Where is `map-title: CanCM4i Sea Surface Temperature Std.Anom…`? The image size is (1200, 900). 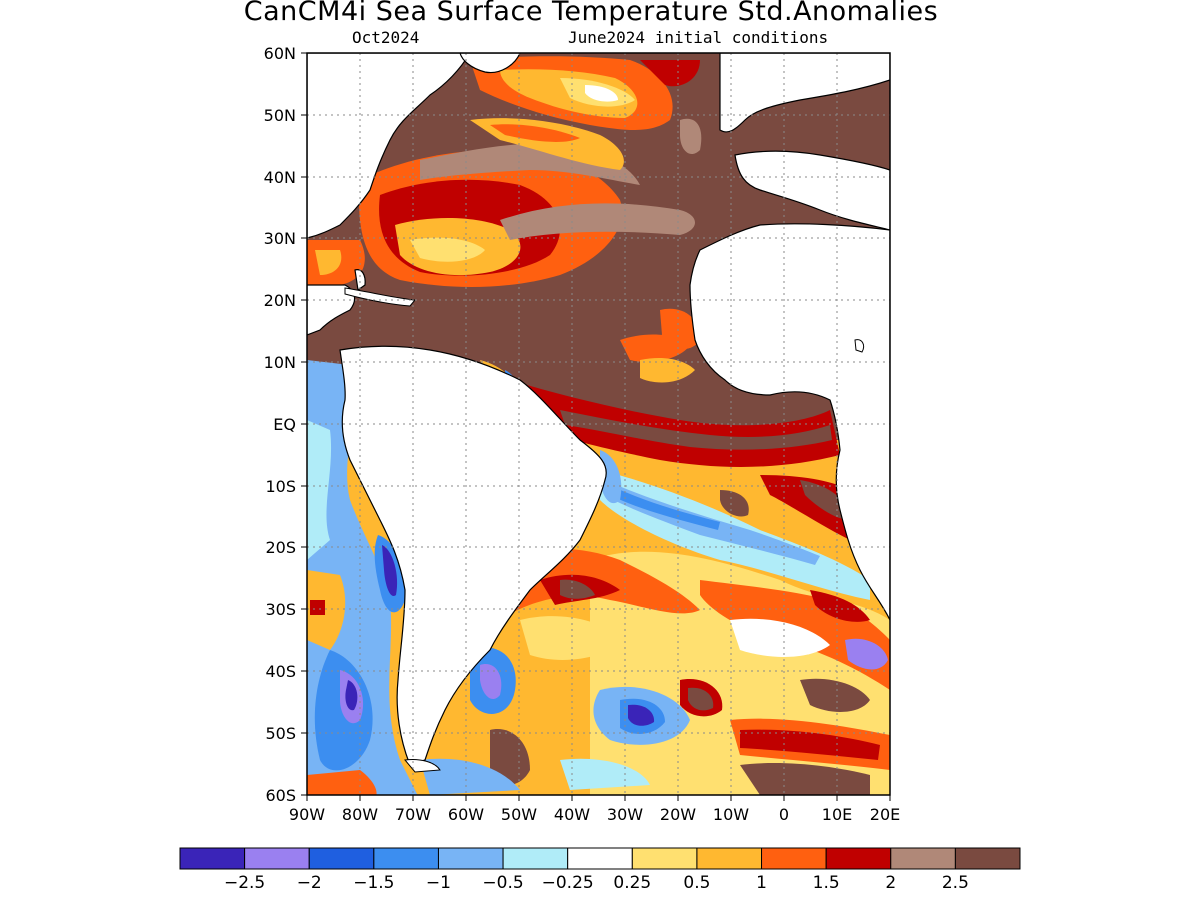 map-title: CanCM4i Sea Surface Temperature Std.Anom… is located at coordinates (591, 13).